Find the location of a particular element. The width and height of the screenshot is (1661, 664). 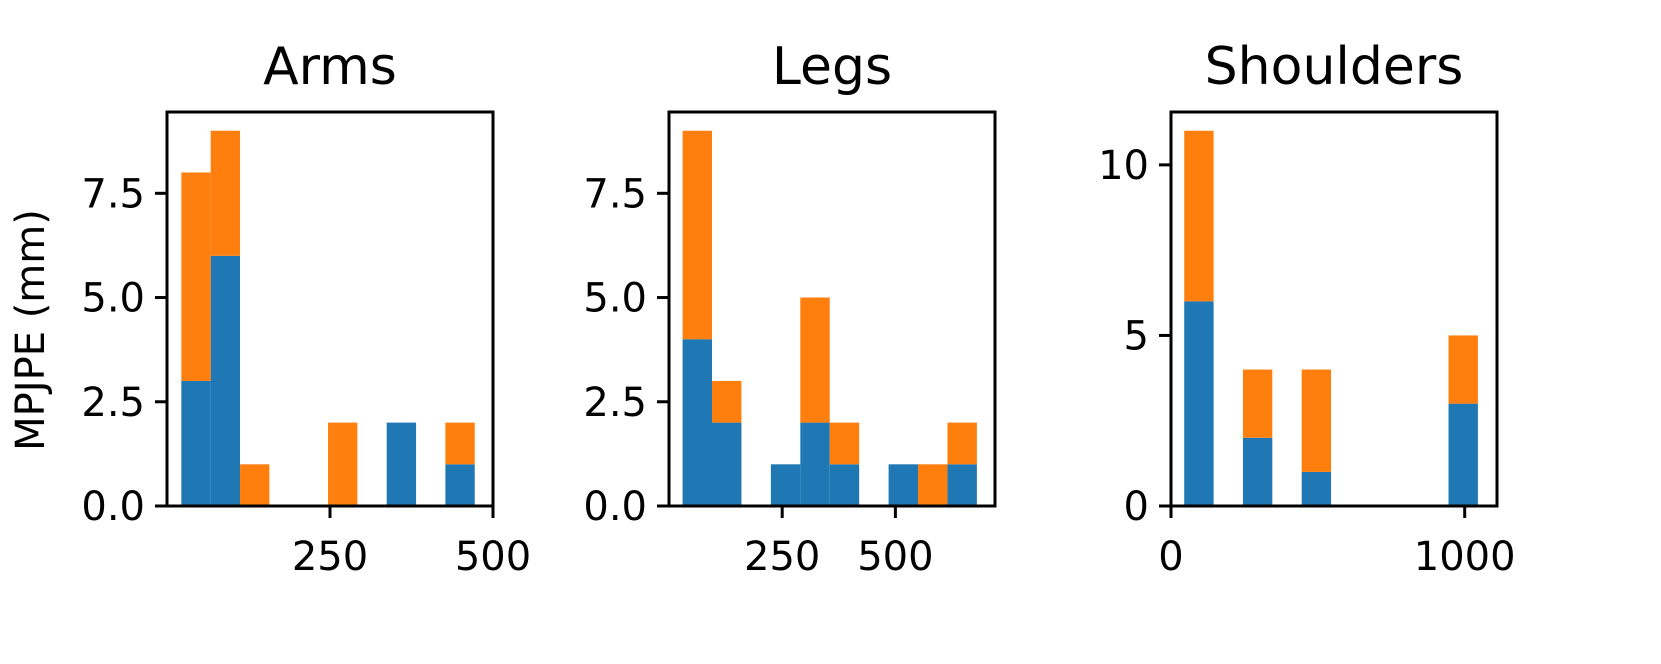

bar-s0-b2 is located at coordinates (1257, 471).